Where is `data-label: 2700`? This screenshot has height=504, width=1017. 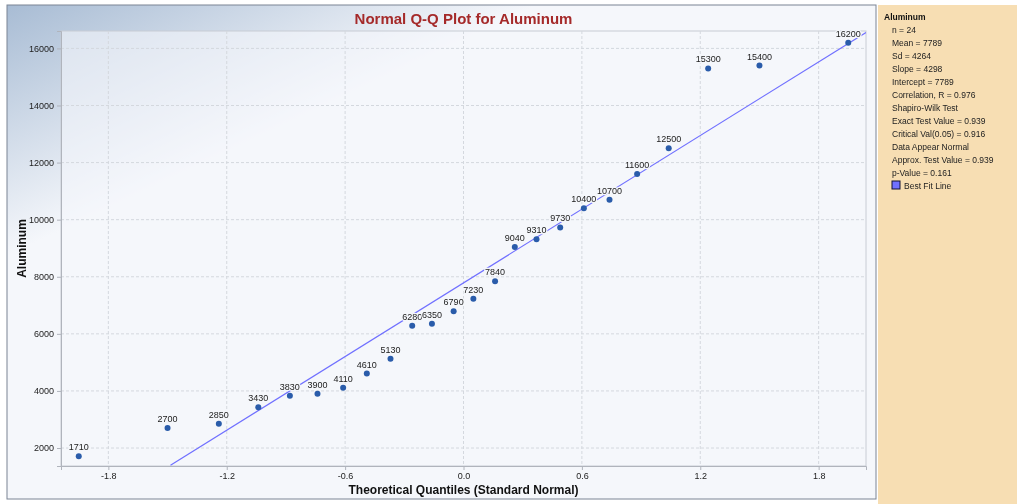 data-label: 2700 is located at coordinates (167, 419).